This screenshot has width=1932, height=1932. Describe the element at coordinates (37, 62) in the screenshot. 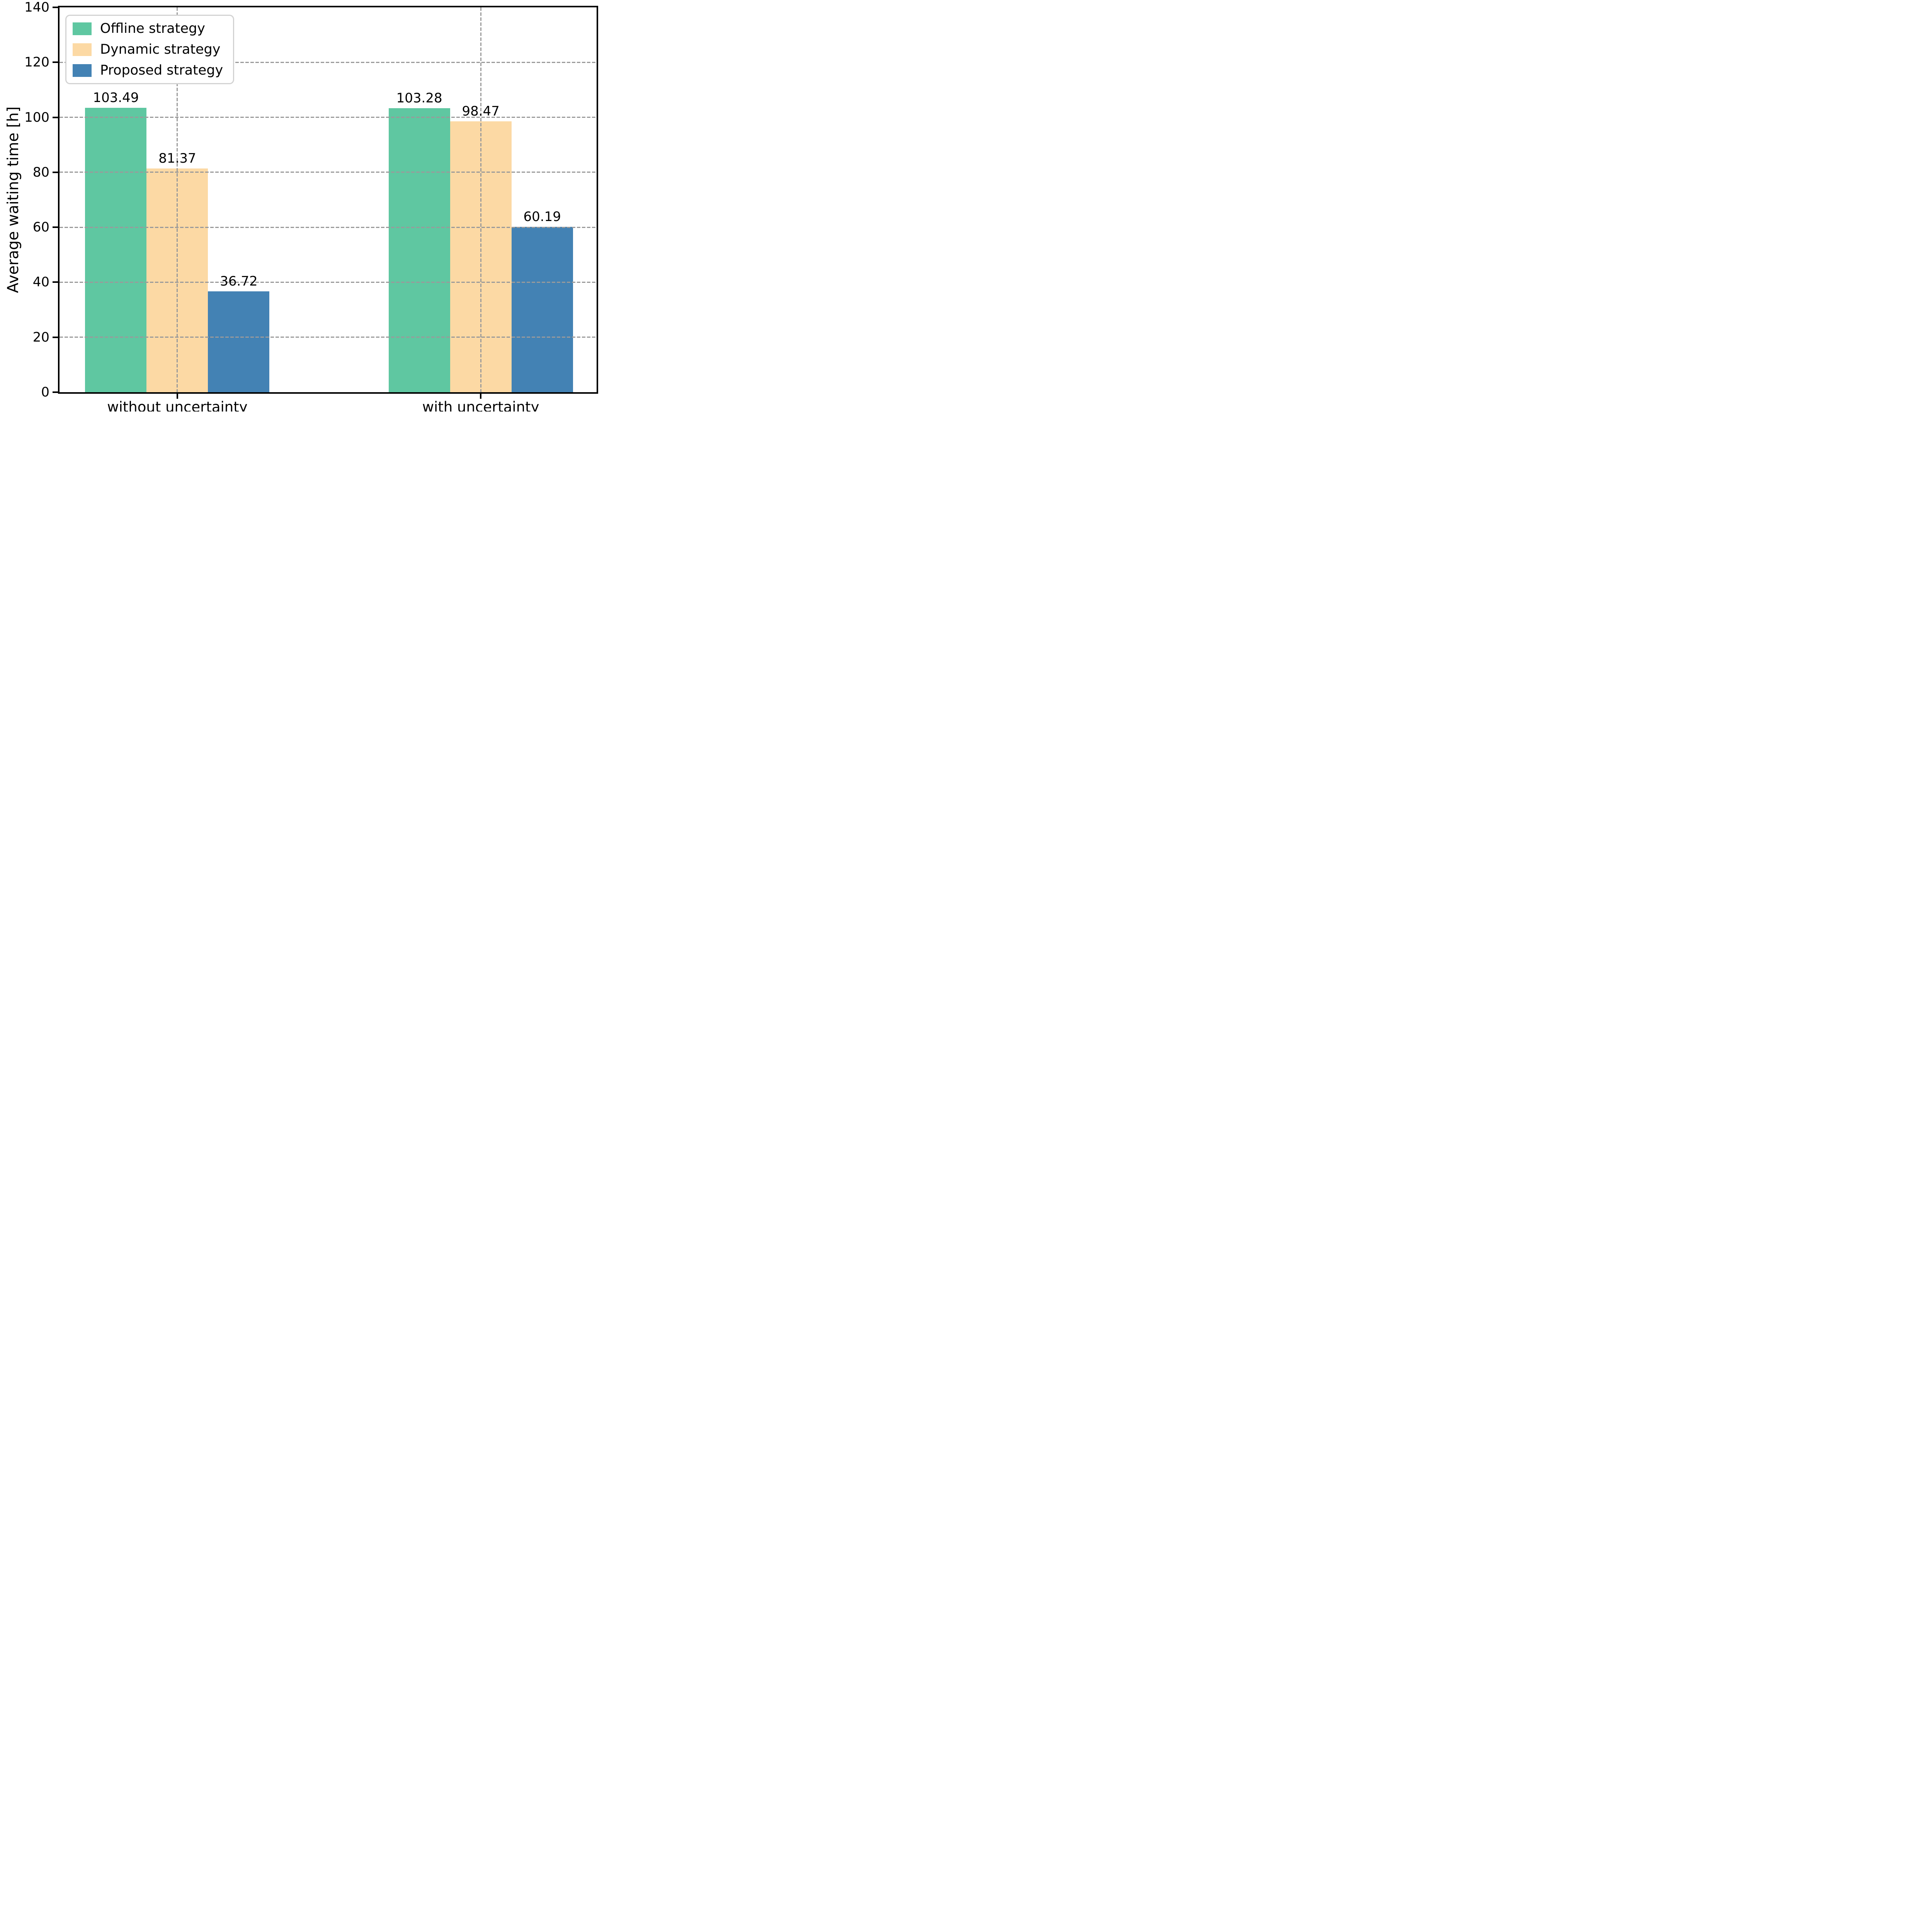

I see `y-tick-label: 120` at that location.